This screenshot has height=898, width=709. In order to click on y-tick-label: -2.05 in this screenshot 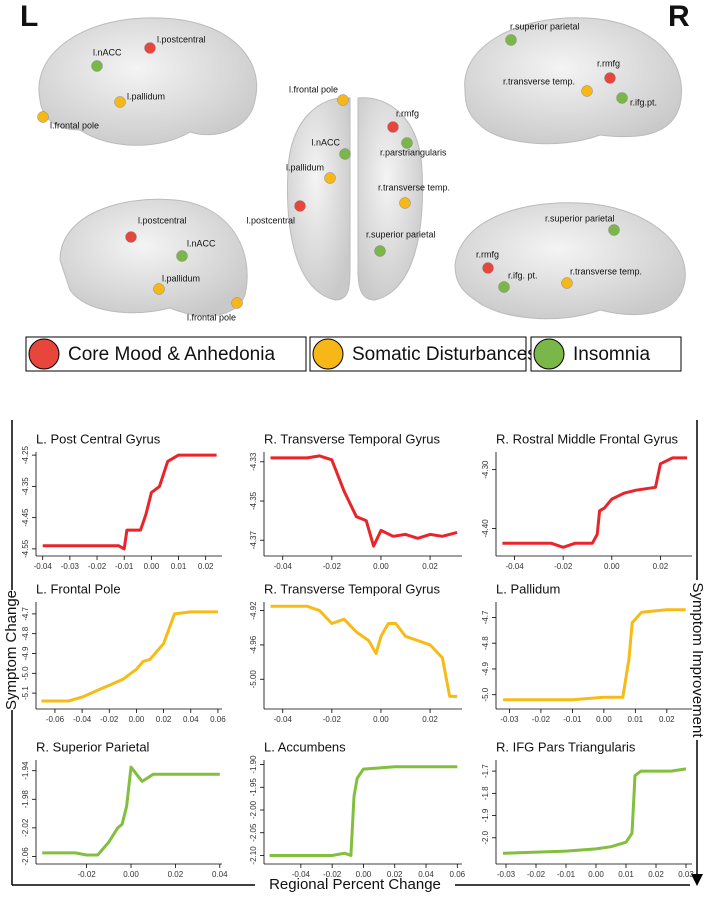, I will do `click(253, 832)`.